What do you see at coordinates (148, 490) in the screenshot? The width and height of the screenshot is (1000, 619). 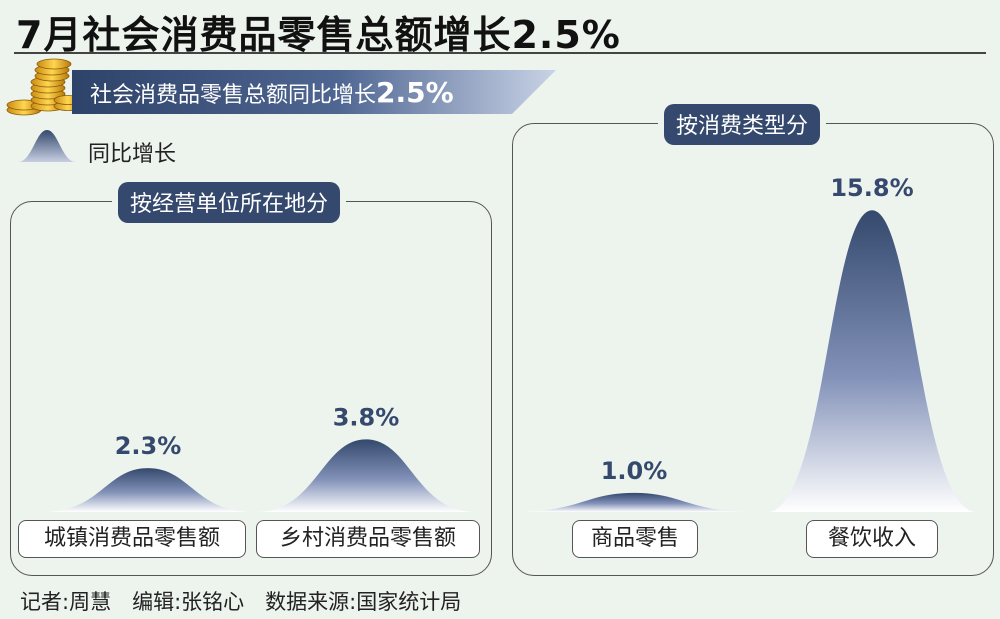 I see `curve-urban` at bounding box center [148, 490].